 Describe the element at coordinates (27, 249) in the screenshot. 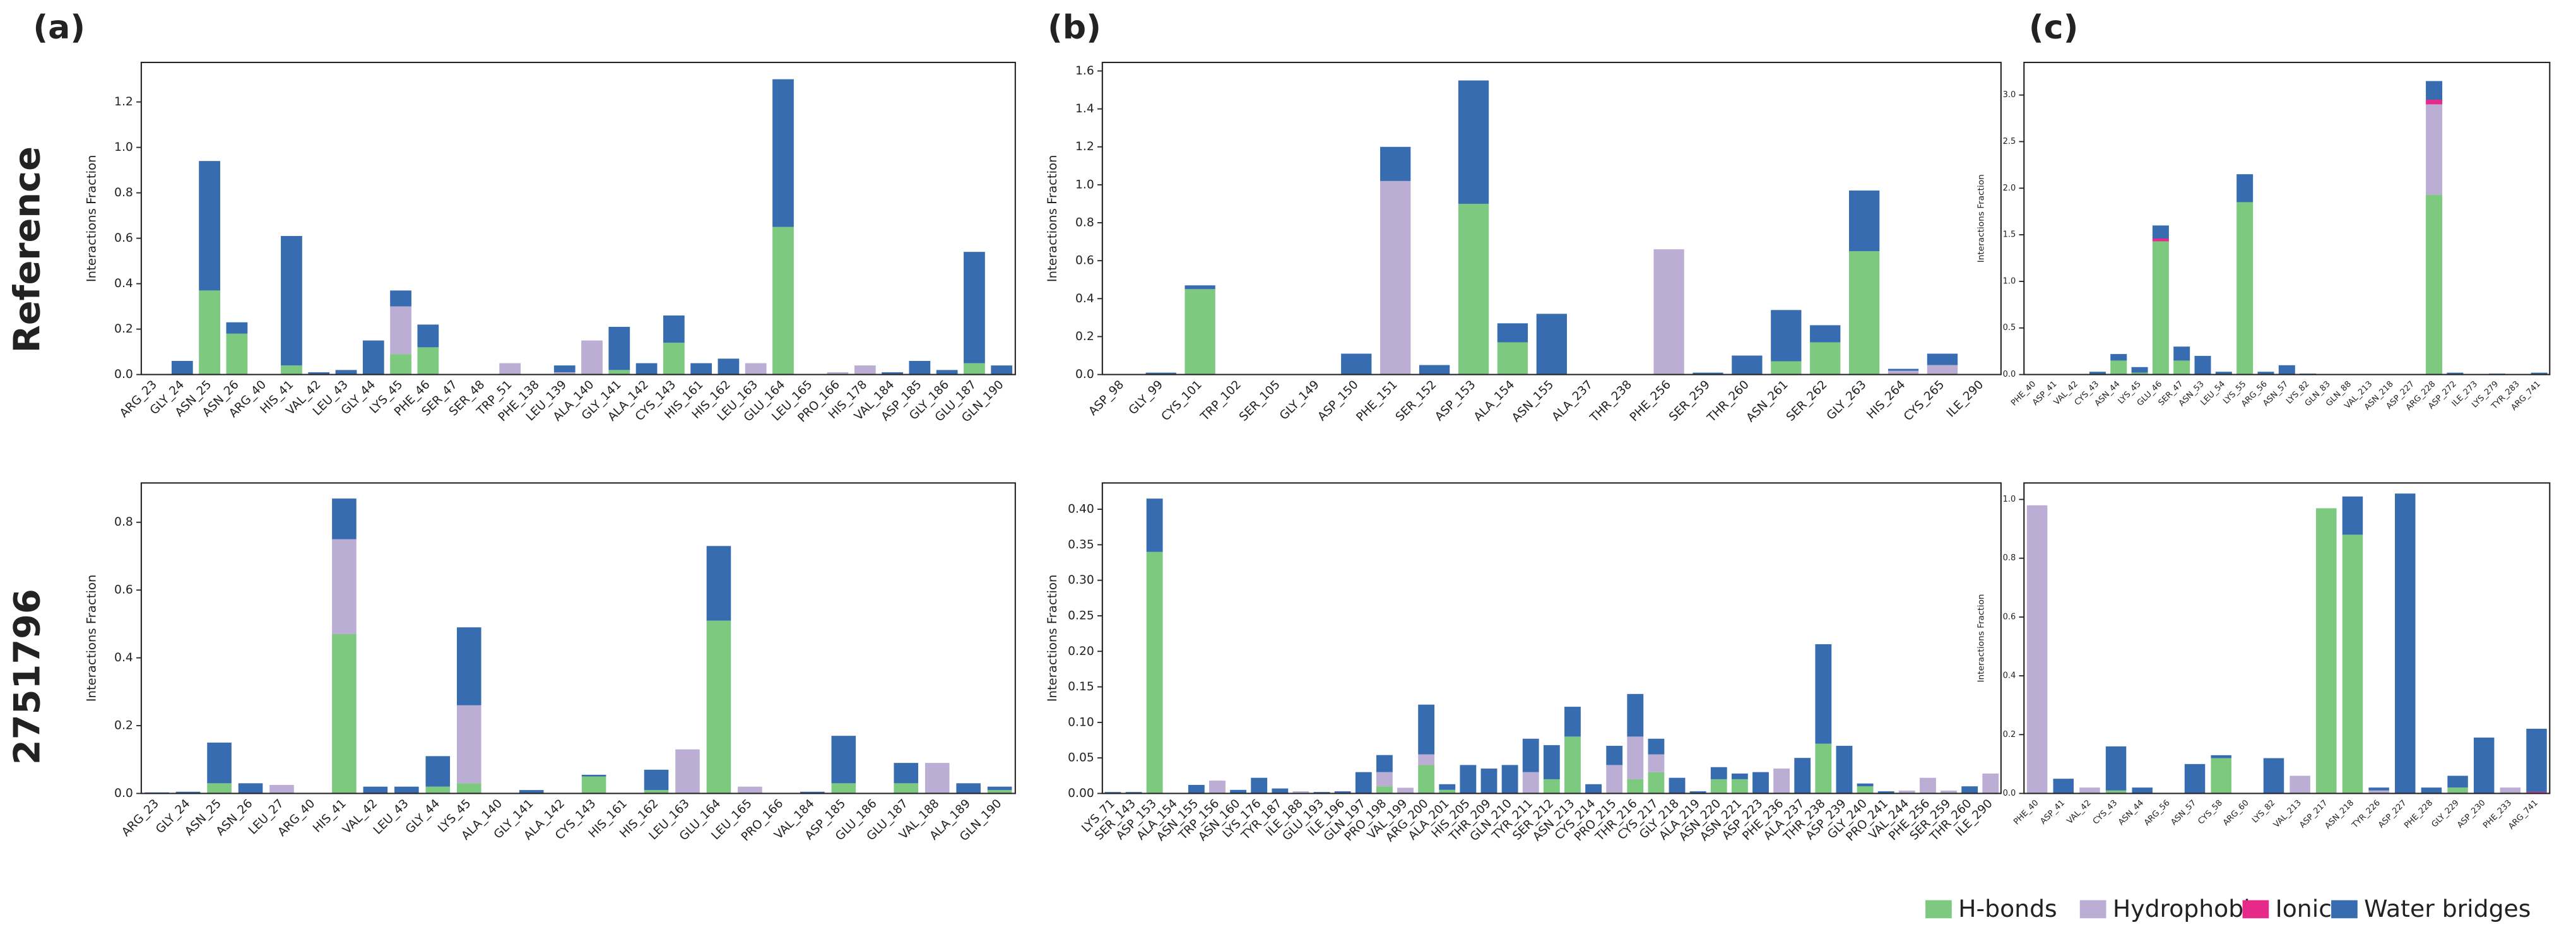

I see `row-label: Reference` at that location.